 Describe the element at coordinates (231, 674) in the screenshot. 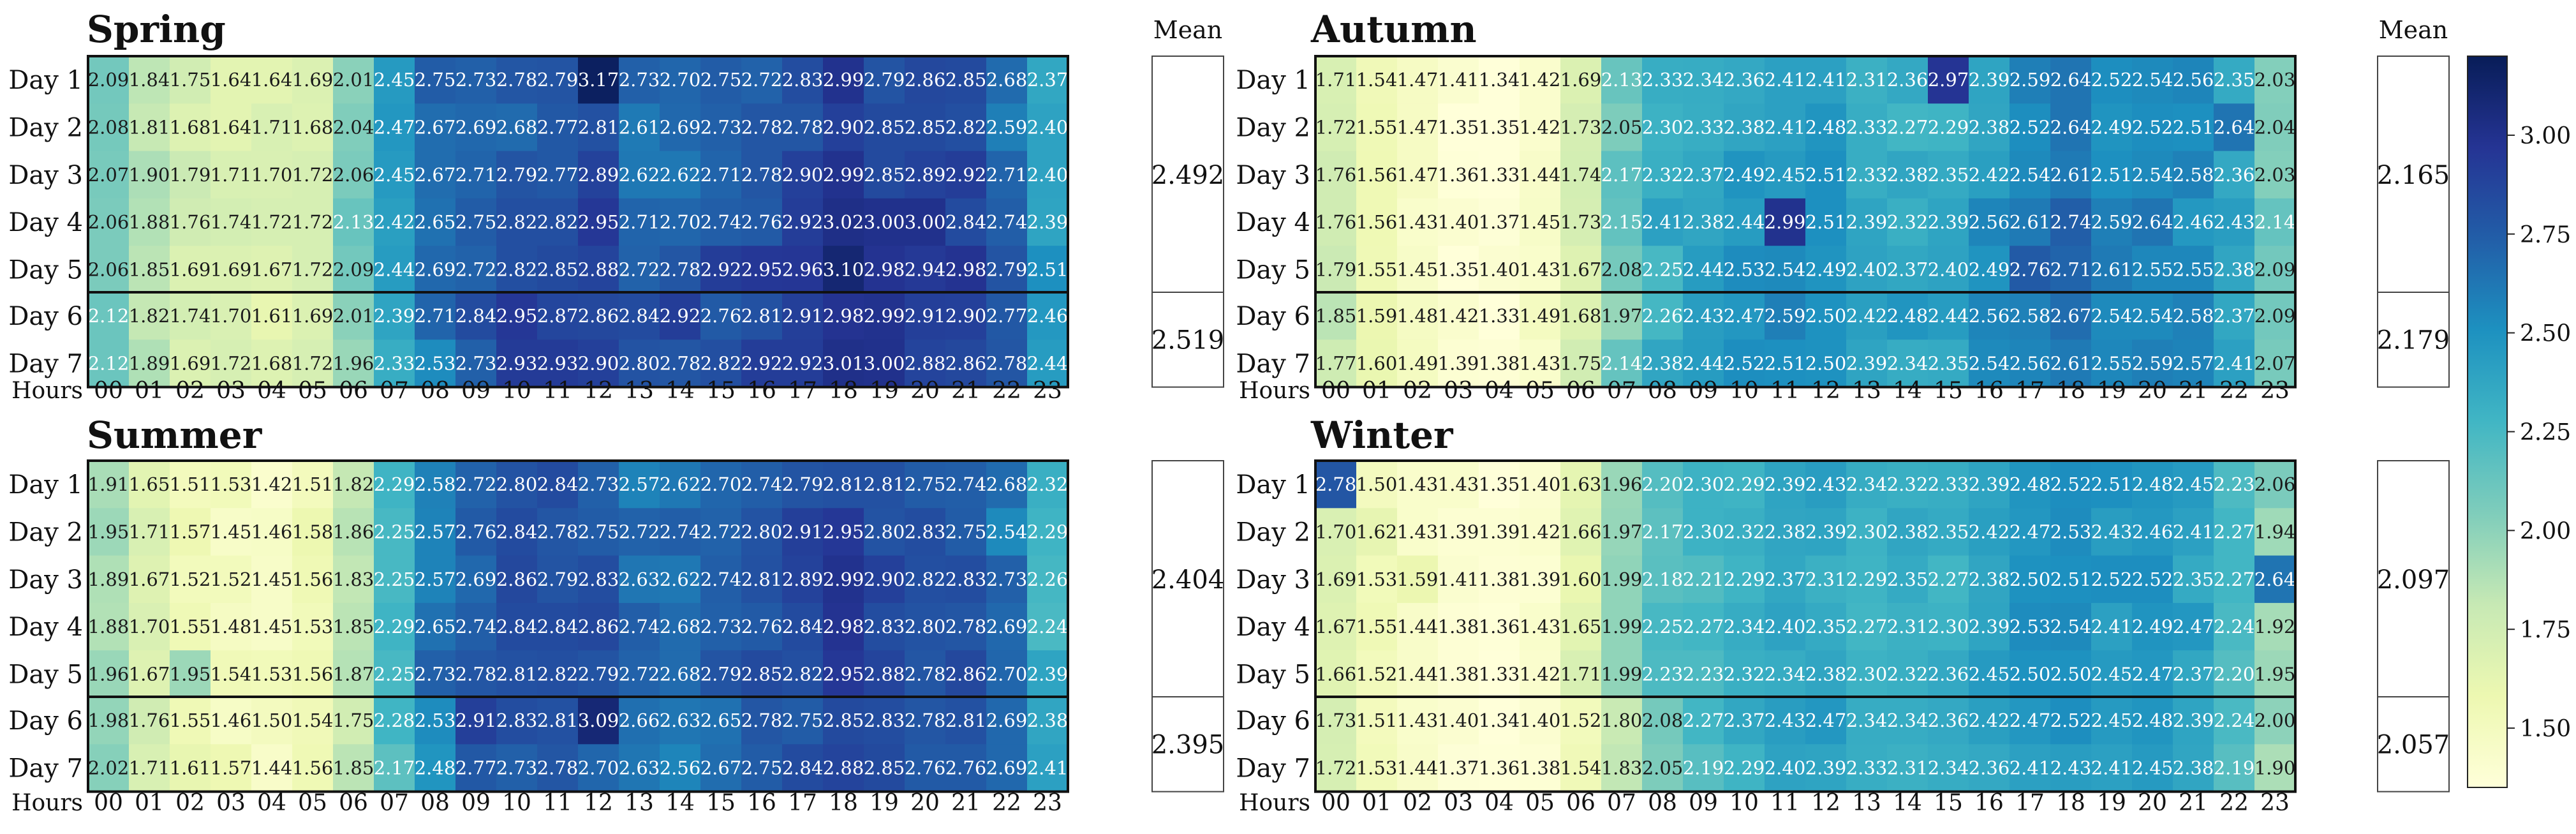

I see `cell-value-label: 1.54` at that location.